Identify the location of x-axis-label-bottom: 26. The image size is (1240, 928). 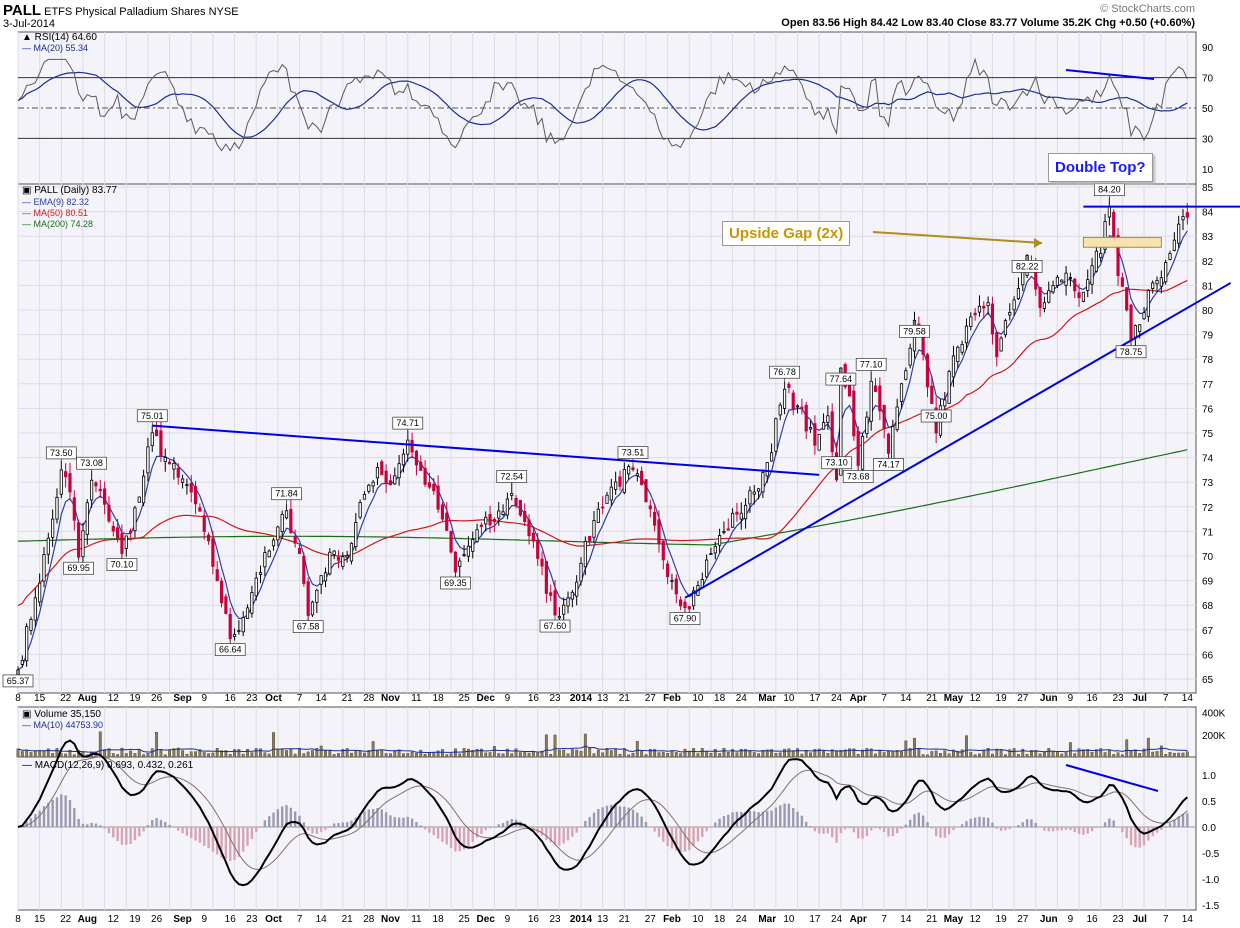
(157, 919).